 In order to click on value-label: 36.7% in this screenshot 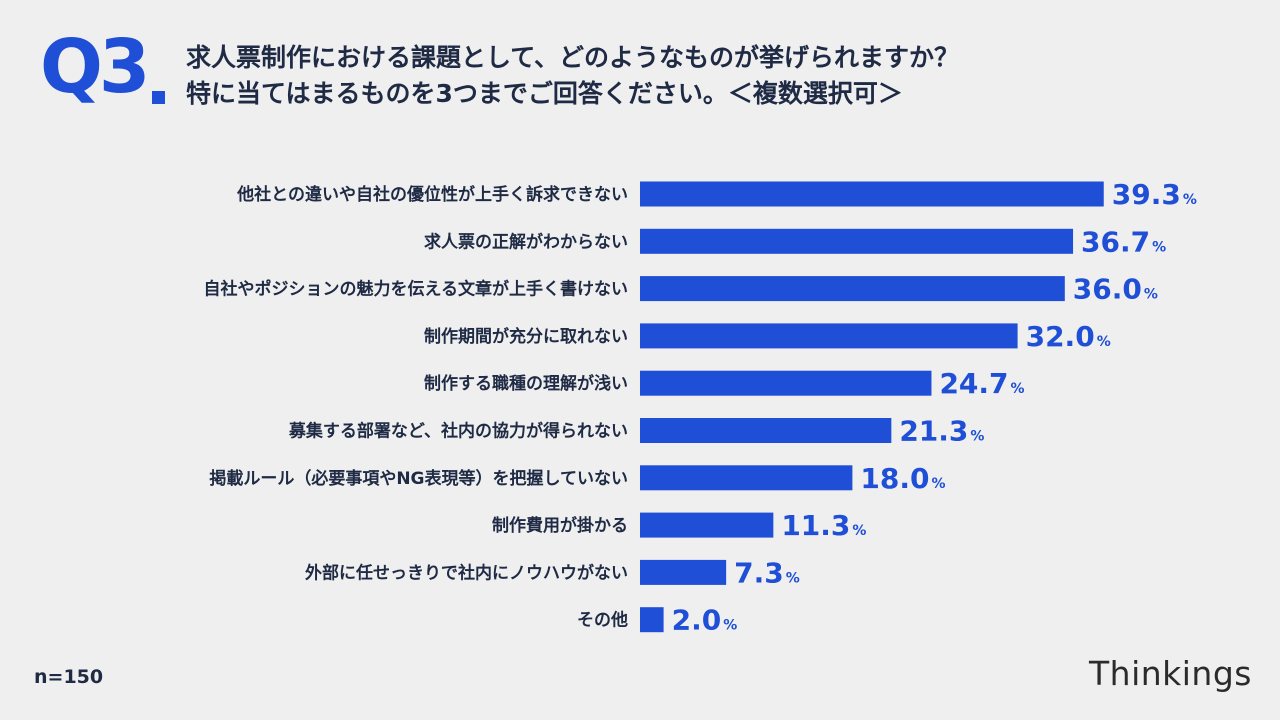, I will do `click(1123, 241)`.